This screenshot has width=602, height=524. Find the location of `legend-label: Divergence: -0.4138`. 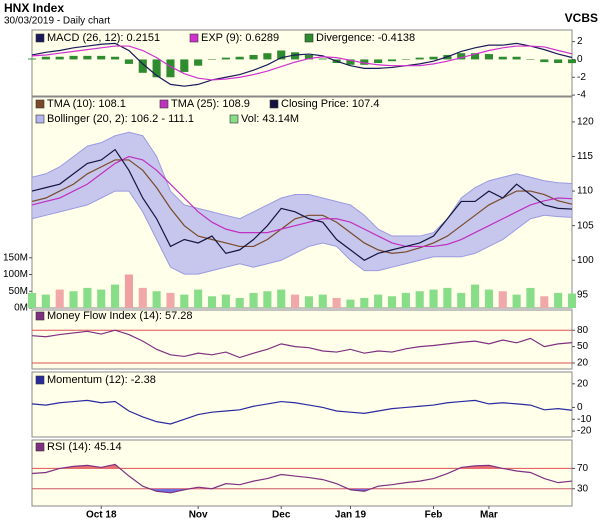

legend-label: Divergence: -0.4138 is located at coordinates (365, 38).